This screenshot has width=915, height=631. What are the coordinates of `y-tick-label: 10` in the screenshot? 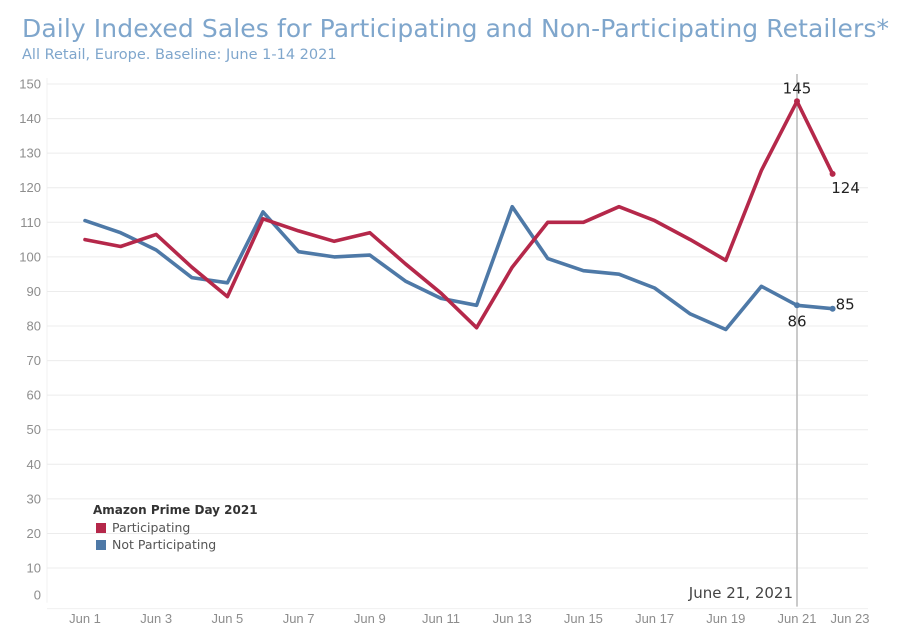 It's located at (34, 568).